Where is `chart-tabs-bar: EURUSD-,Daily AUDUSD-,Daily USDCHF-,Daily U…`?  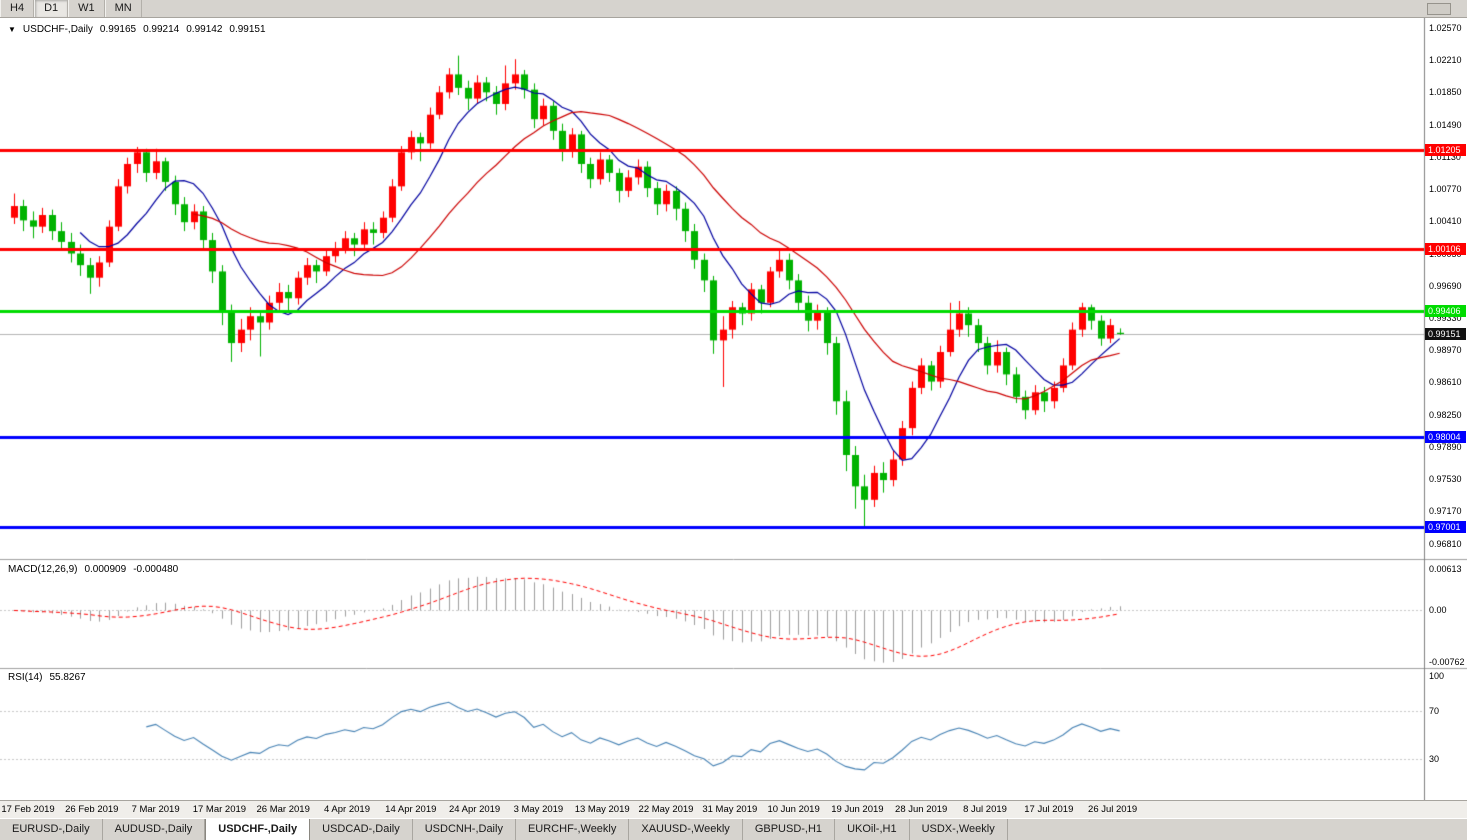 chart-tabs-bar: EURUSD-,Daily AUDUSD-,Daily USDCHF-,Daily U… is located at coordinates (733, 829).